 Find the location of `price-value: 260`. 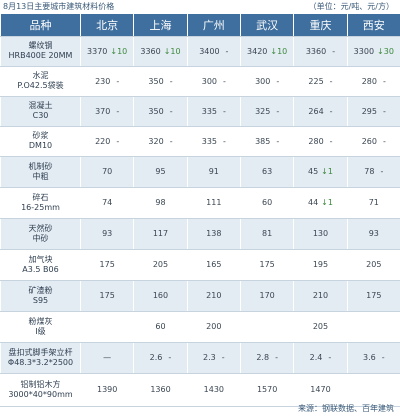

price-value: 260 is located at coordinates (369, 141).